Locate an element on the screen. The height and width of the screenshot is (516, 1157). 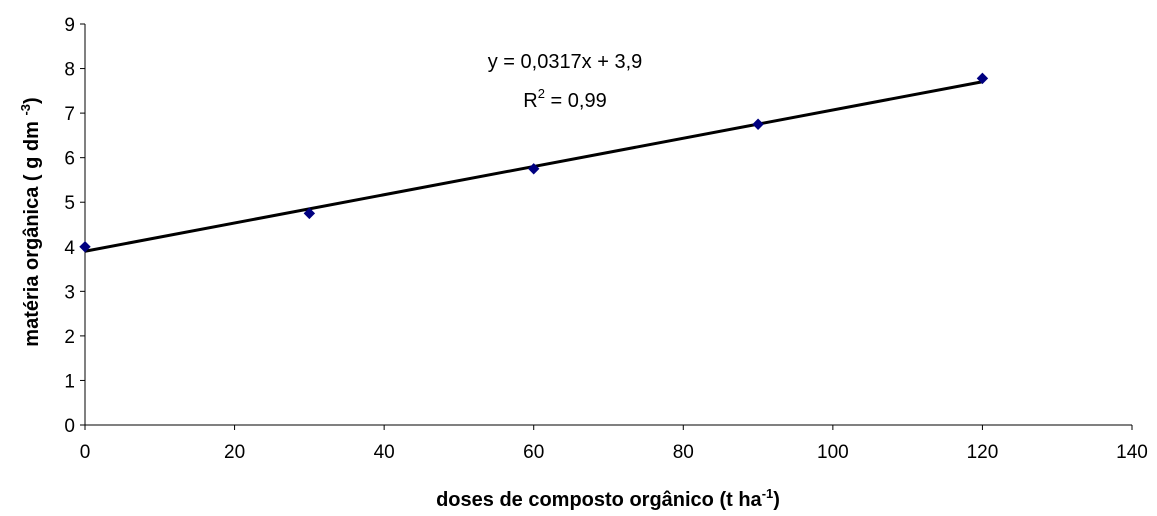
x-tick-label: 60 is located at coordinates (533, 452).